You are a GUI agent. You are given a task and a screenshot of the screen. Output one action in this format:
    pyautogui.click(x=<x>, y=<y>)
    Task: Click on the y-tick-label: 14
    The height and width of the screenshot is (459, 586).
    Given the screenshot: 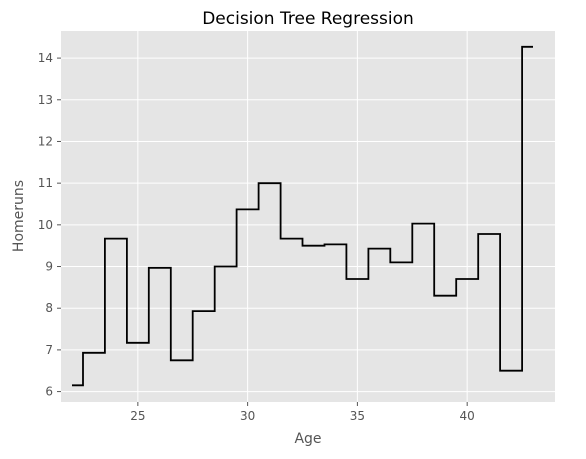 What is the action you would take?
    pyautogui.click(x=45, y=58)
    